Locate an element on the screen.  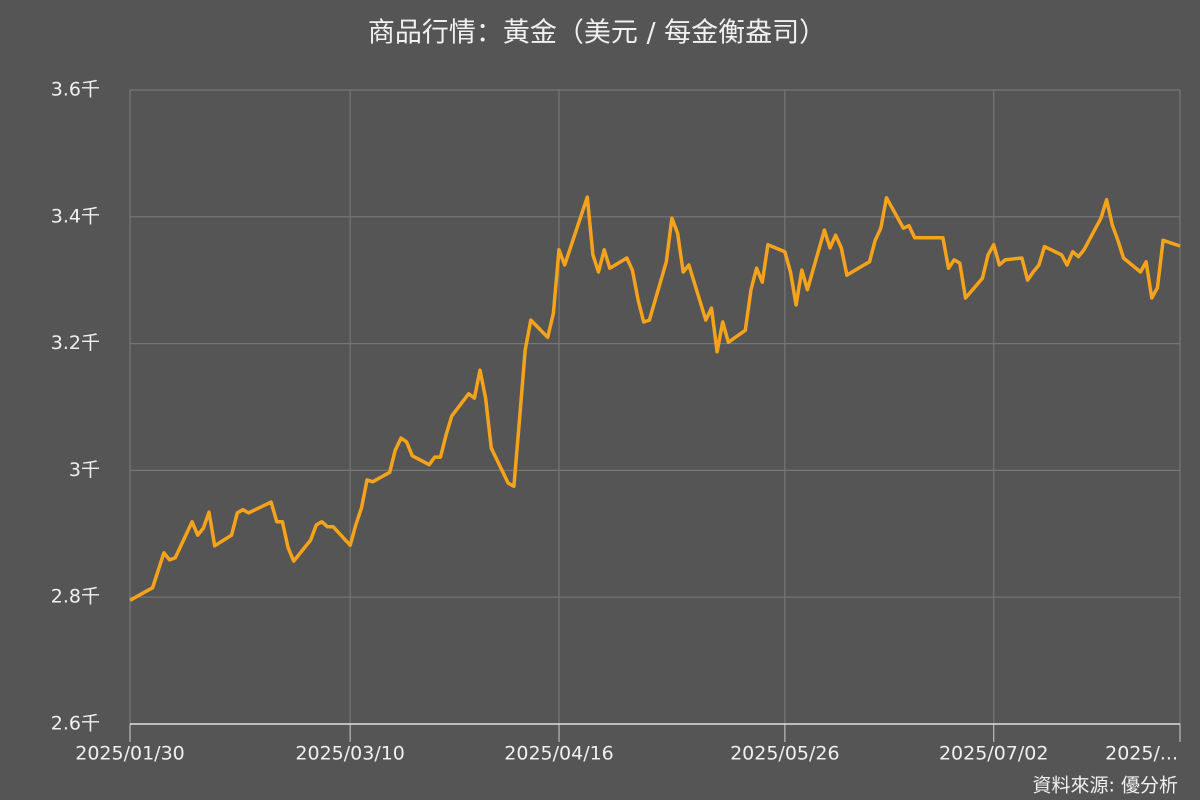
chart-title: 商品行情：黃金（美元 / 每金衡盎司） is located at coordinates (597, 33).